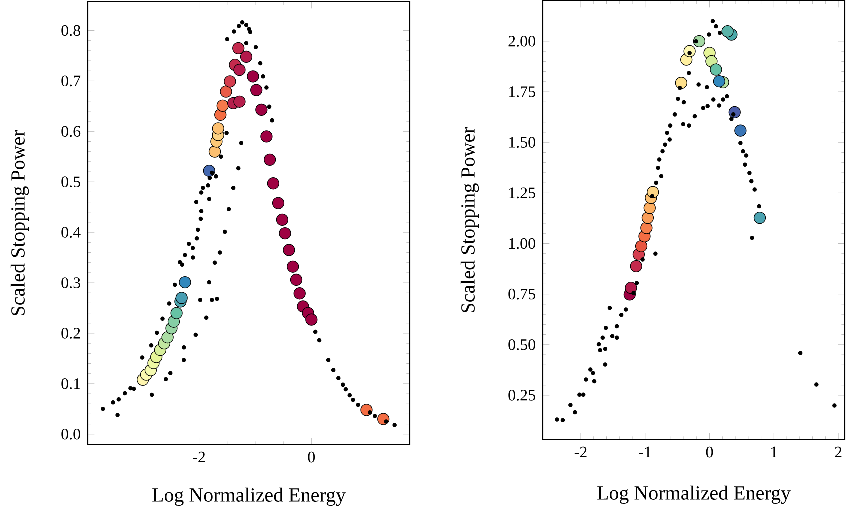  I want to click on y-tick-label: 0.6, so click(71, 132).